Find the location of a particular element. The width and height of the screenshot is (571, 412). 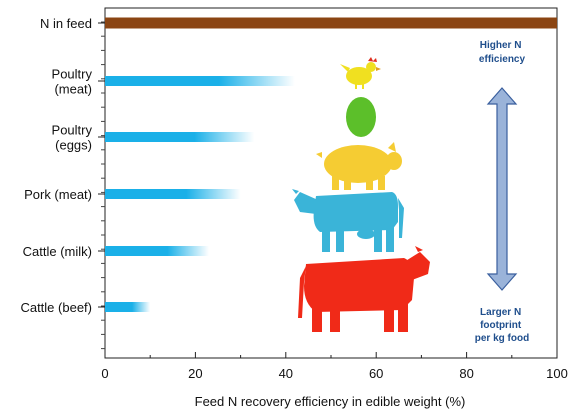

category-label-line: N in feed is located at coordinates (66, 23).